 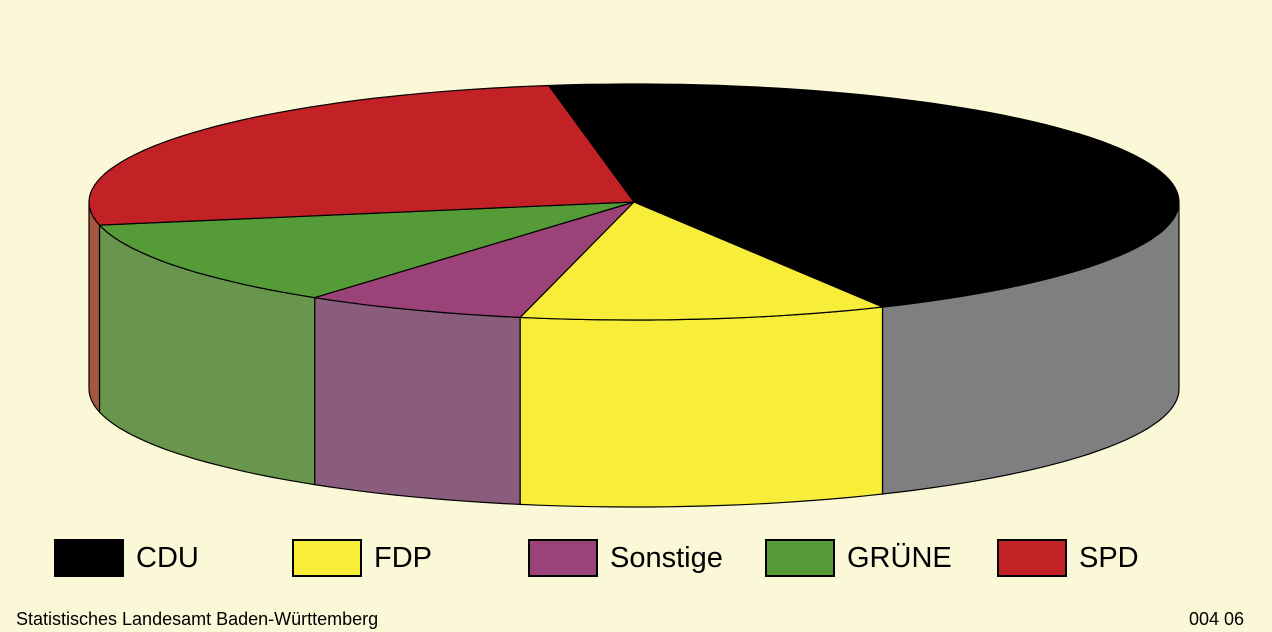 I want to click on legend-item-sonstige: Sonstige, so click(x=625, y=558).